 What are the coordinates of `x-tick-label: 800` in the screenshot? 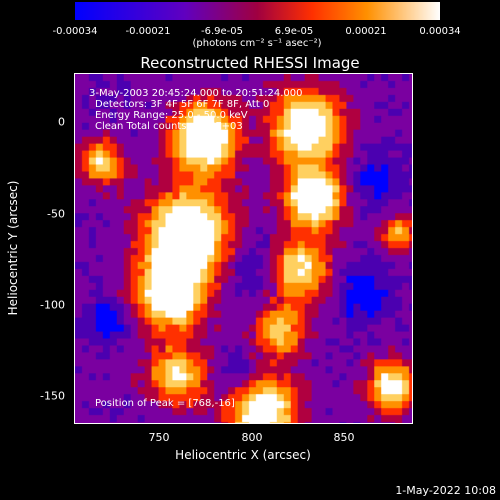 It's located at (252, 437).